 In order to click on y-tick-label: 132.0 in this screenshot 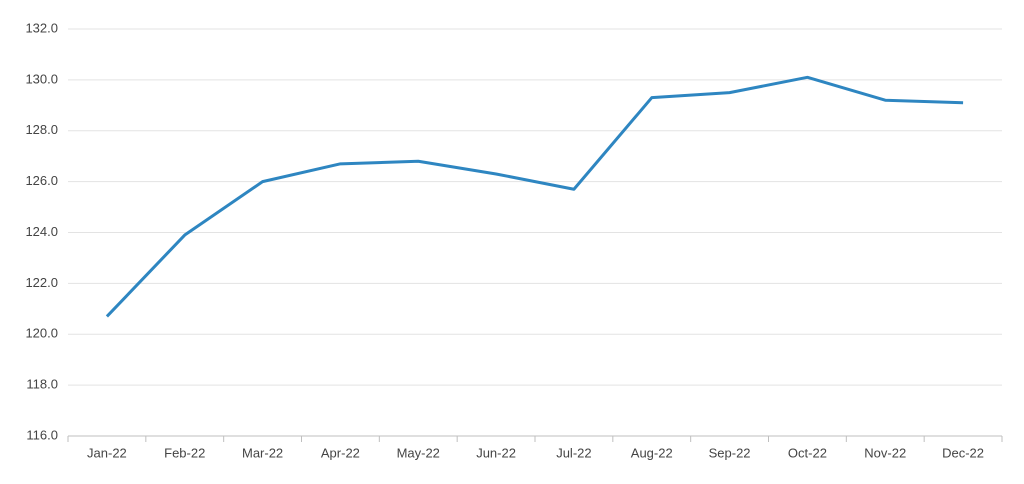, I will do `click(41, 27)`.